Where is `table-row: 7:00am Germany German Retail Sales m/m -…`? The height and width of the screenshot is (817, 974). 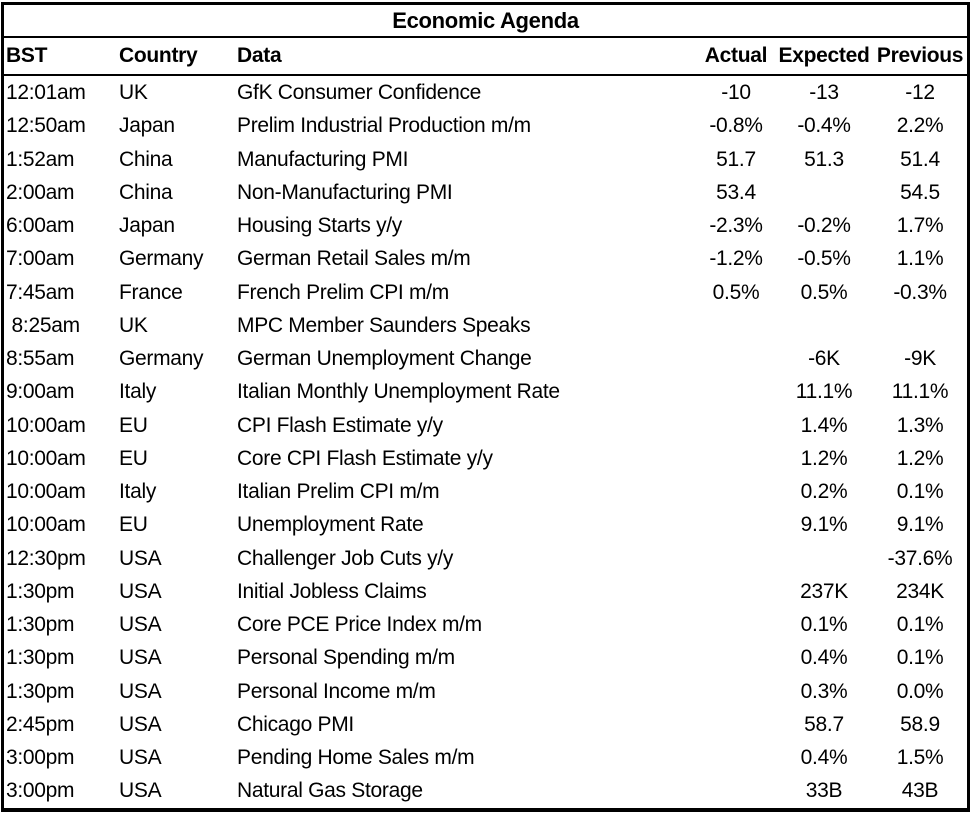
table-row: 7:00am Germany German Retail Sales m/m -… is located at coordinates (485, 259).